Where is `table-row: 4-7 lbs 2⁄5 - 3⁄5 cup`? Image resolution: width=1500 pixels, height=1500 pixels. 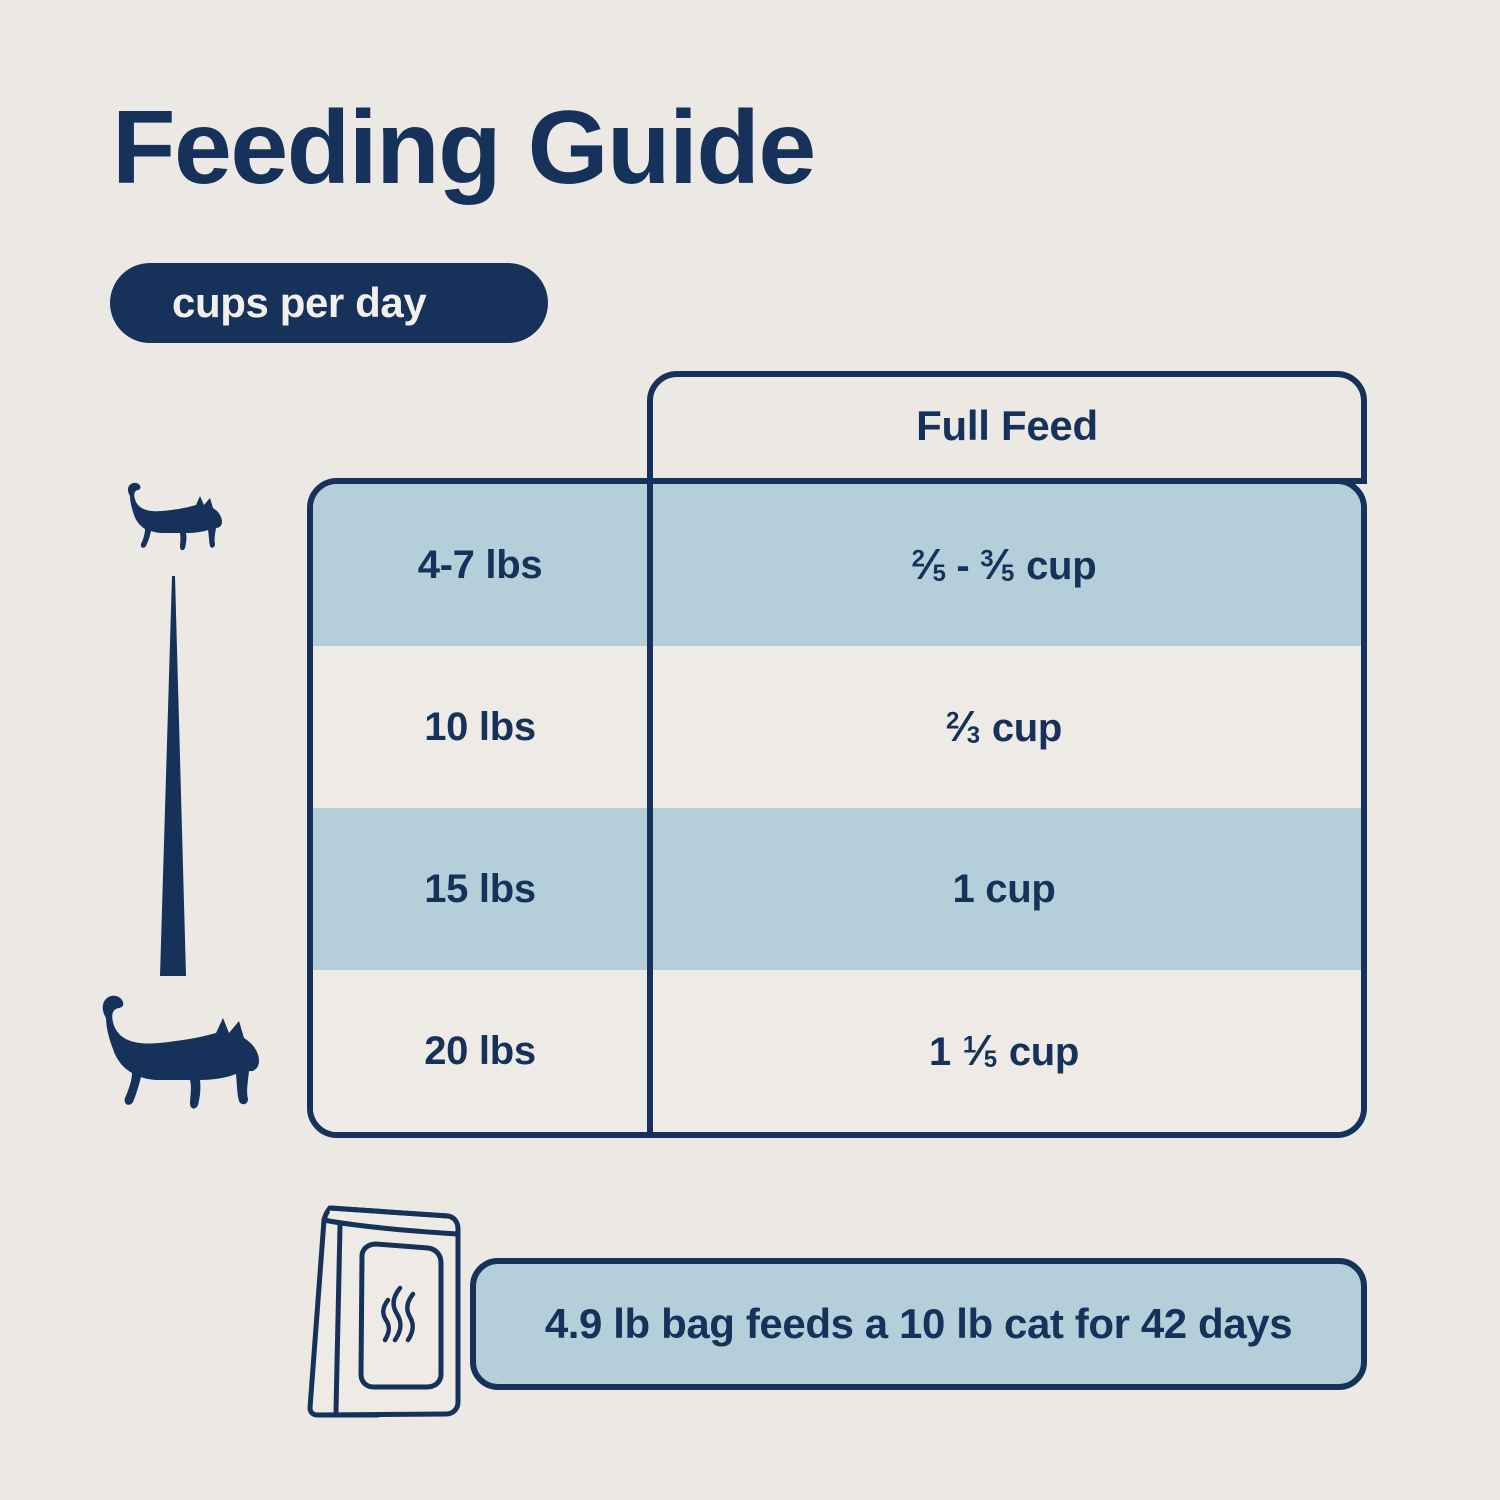 table-row: 4-7 lbs 2⁄5 - 3⁄5 cup is located at coordinates (837, 565).